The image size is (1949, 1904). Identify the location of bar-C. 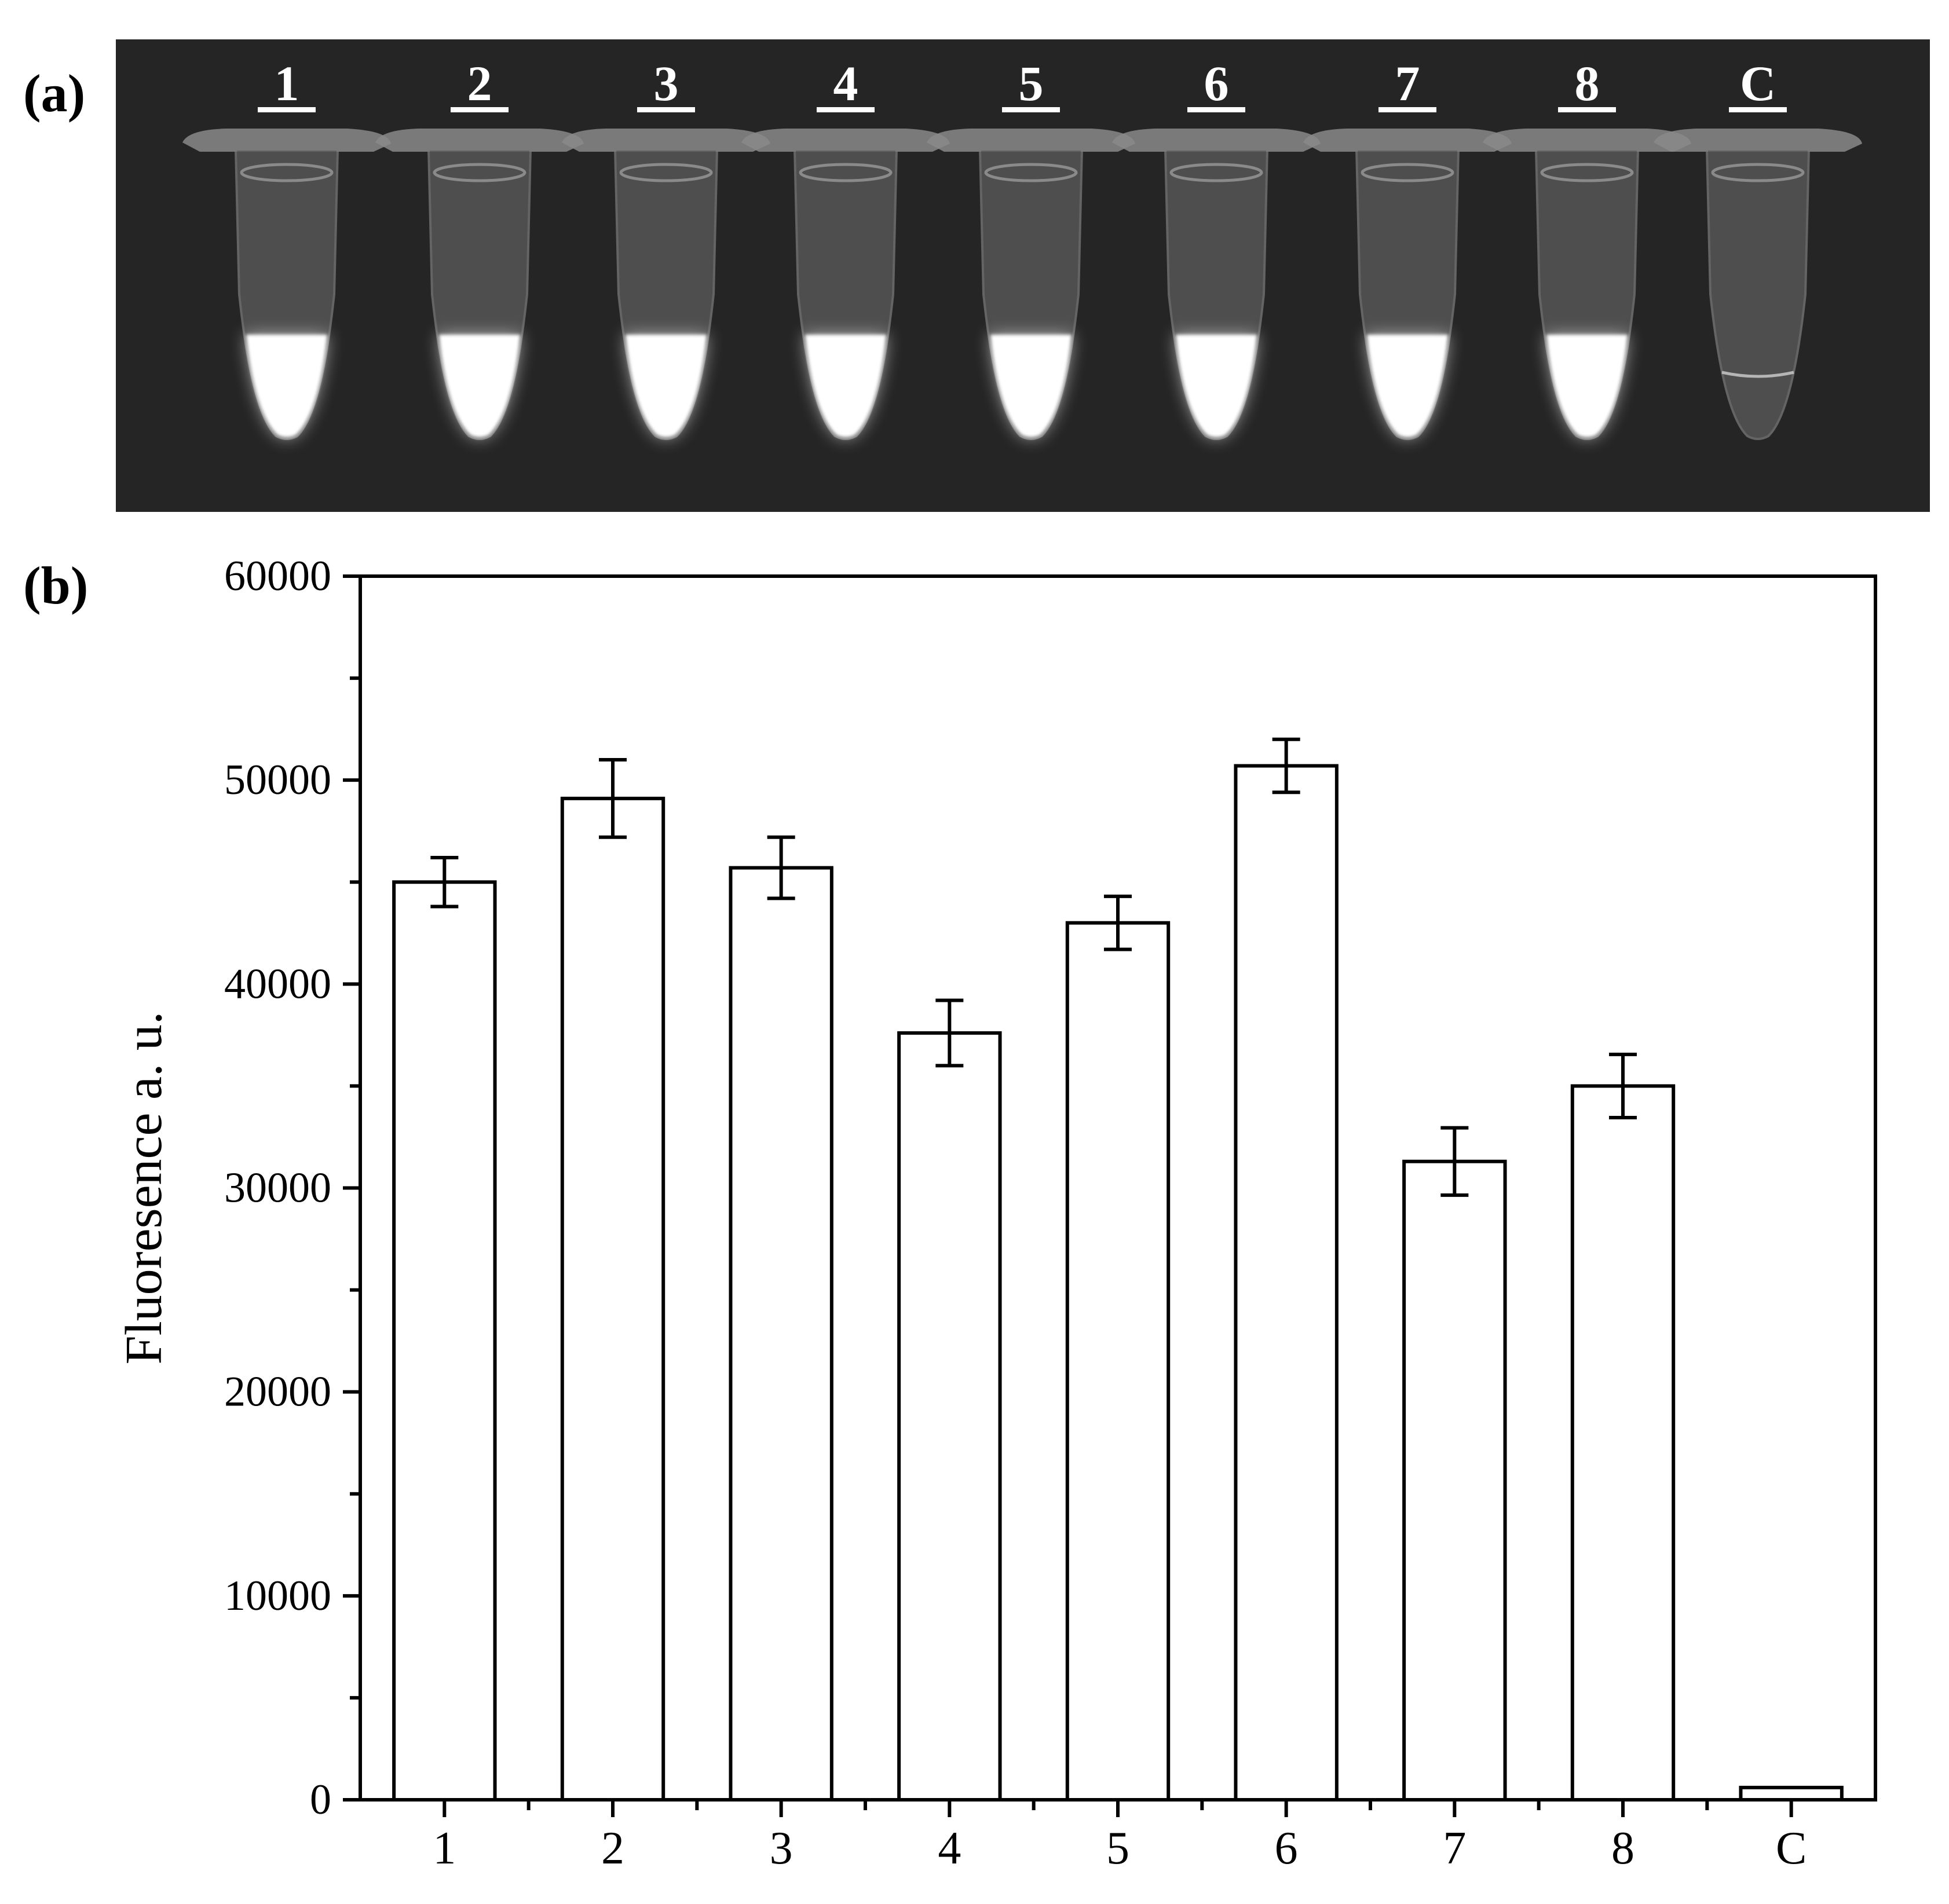
(1791, 1793).